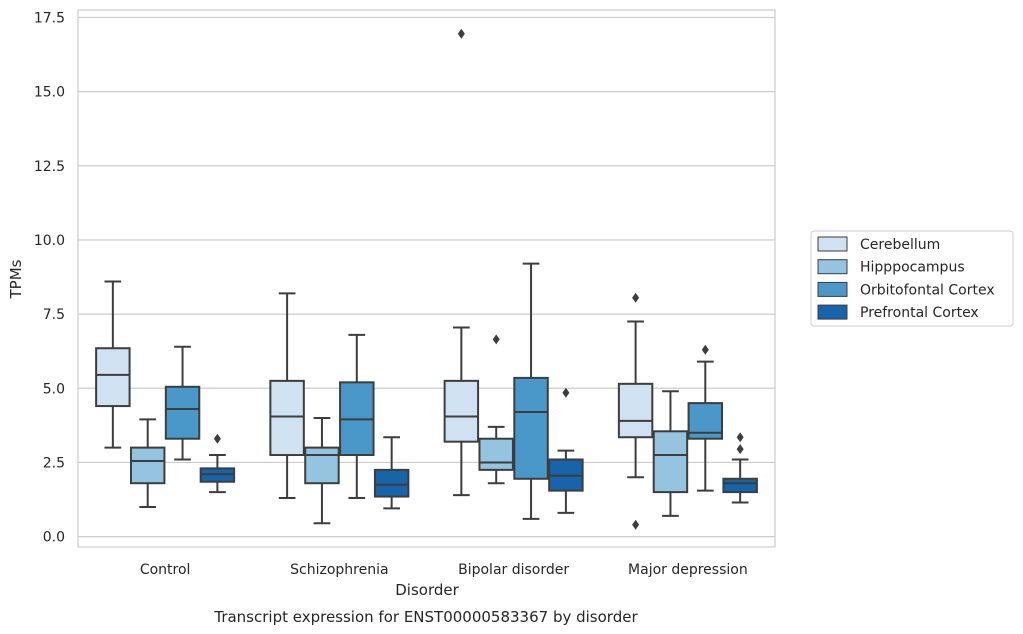 The width and height of the screenshot is (1023, 634). Describe the element at coordinates (54, 315) in the screenshot. I see `y-tick-label: 7.5` at that location.